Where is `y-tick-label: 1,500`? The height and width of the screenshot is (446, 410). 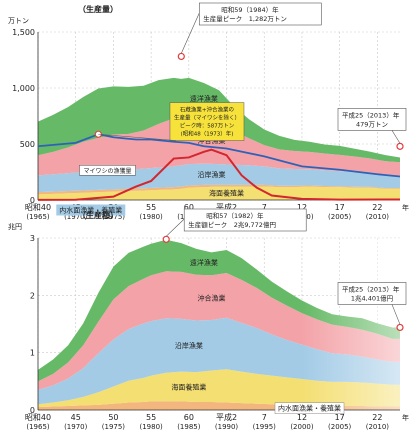
y-tick-label: 1,500 is located at coordinates (23, 32).